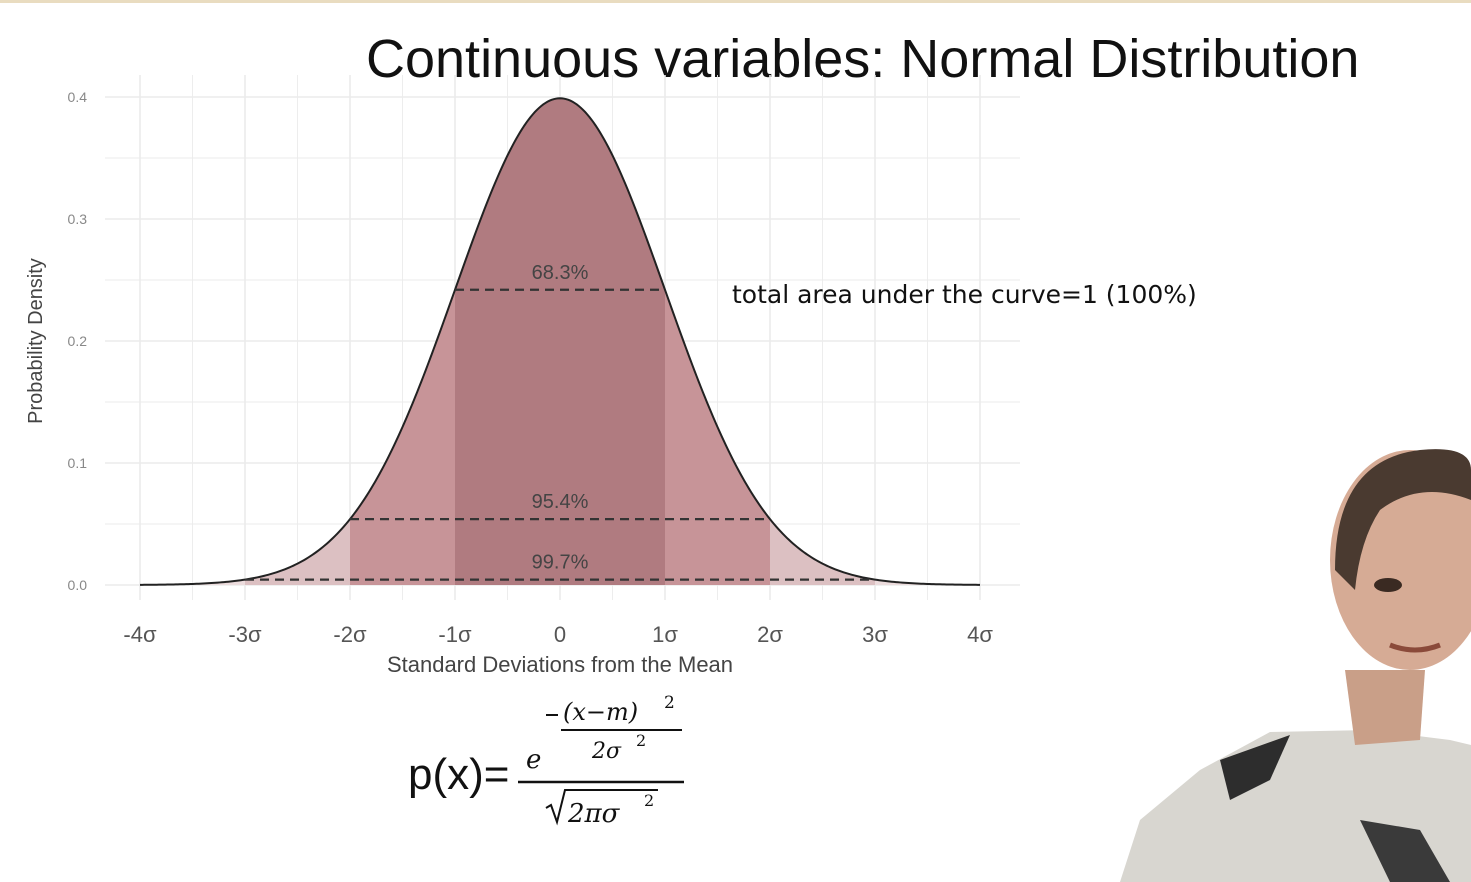 The image size is (1471, 882). What do you see at coordinates (875, 634) in the screenshot?
I see `x-tick-label-7: 3σ` at bounding box center [875, 634].